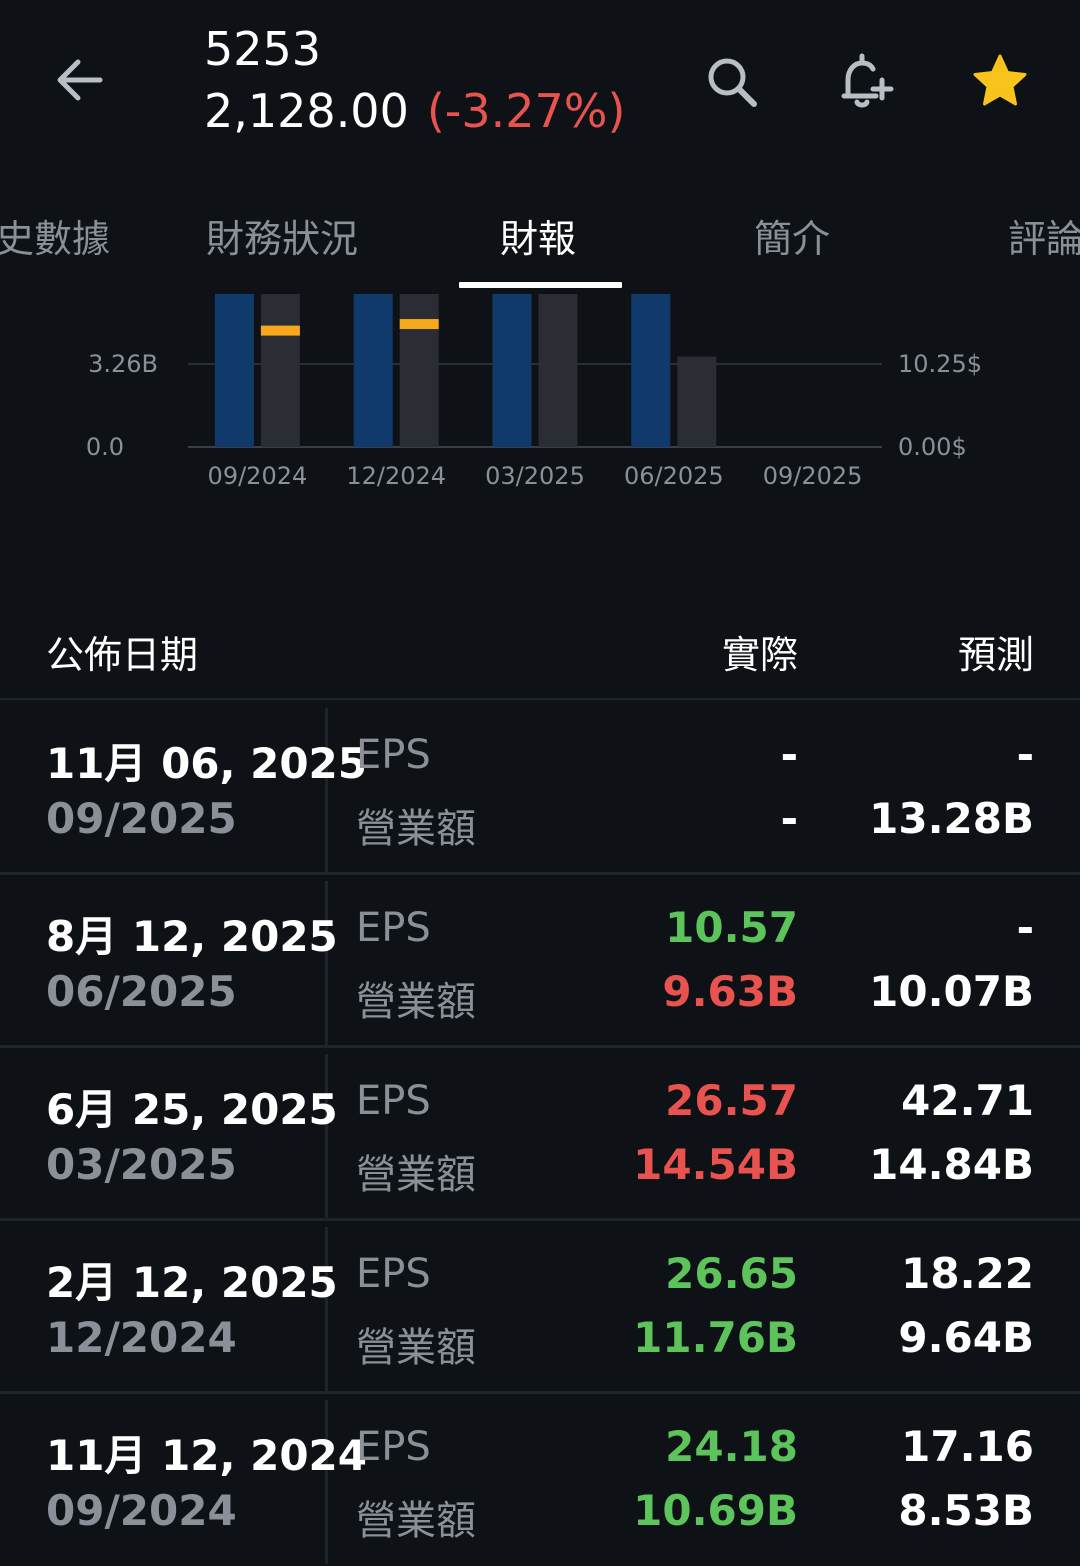 The height and width of the screenshot is (1566, 1080). I want to click on section-tabs: 史數據 財務狀況 財報 簡介 評論, so click(540, 240).